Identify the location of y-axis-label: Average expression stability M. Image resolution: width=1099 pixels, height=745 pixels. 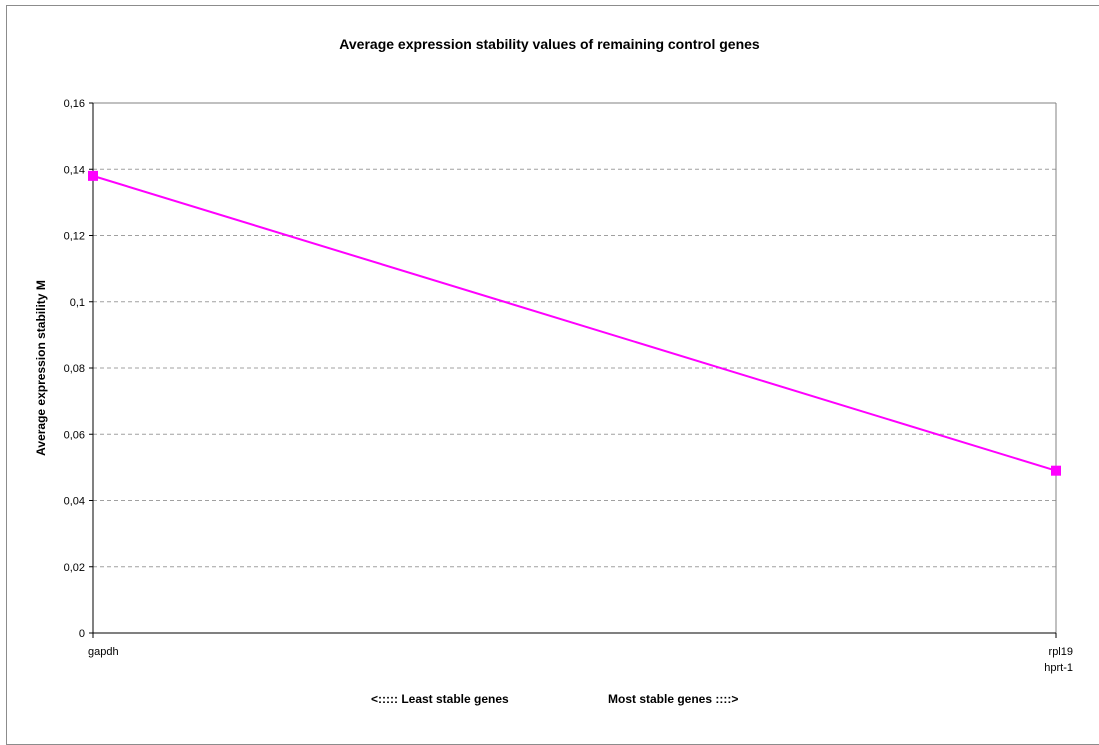
(41, 368).